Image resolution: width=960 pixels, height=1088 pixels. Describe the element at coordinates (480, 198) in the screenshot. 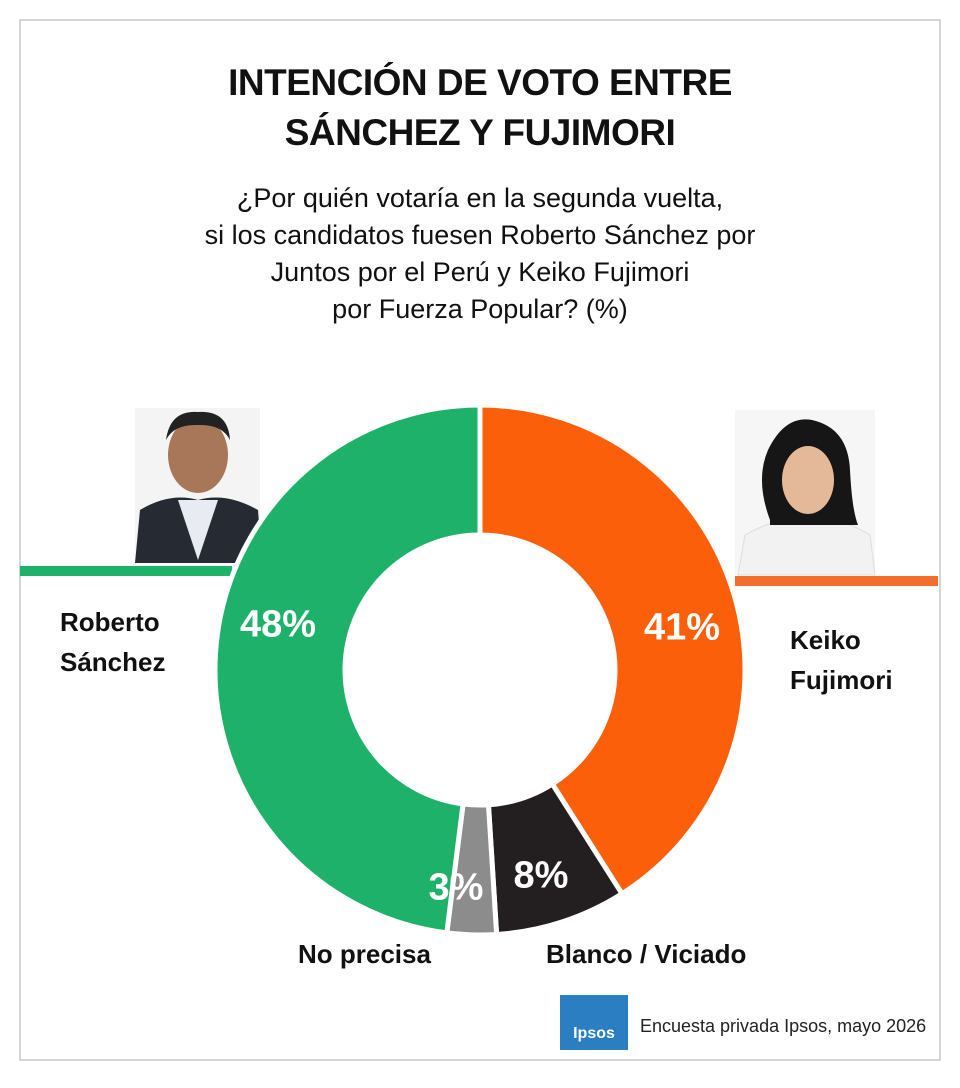

I see `subtitle-line: ¿Por quién votaría en la segunda vuelta,` at that location.